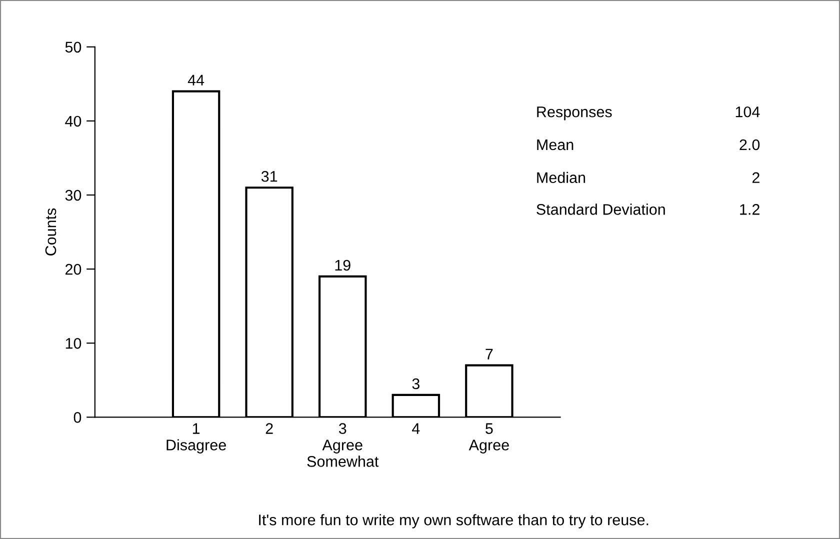  Describe the element at coordinates (74, 343) in the screenshot. I see `y-tick-label: 10` at that location.